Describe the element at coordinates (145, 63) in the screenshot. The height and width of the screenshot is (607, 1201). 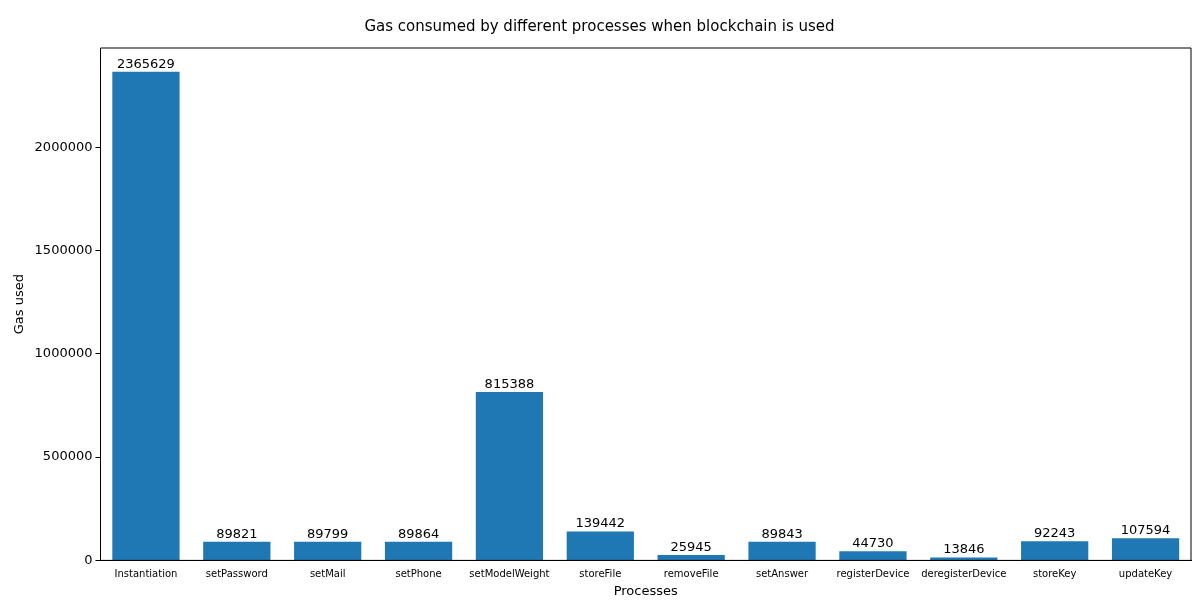
I see `data-label: 2365629` at that location.